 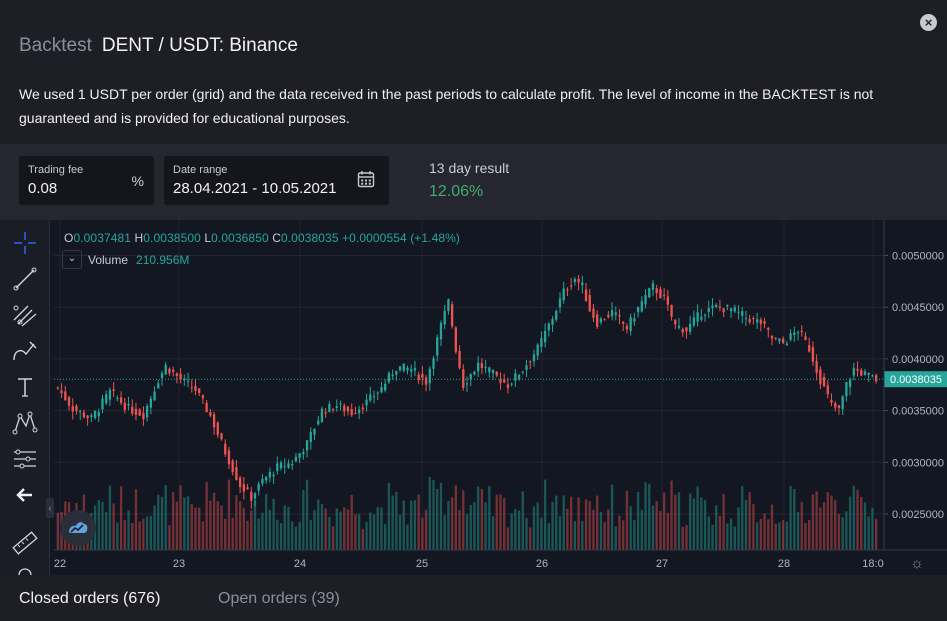 I want to click on text-tool-icon, so click(x=25, y=387).